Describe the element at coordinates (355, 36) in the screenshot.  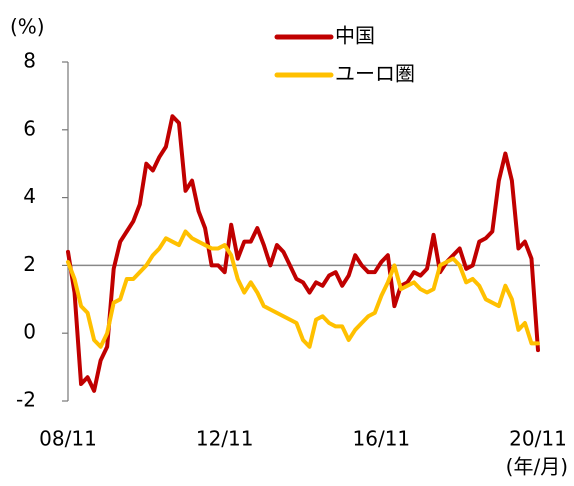
I see `legend-label: 中国` at that location.